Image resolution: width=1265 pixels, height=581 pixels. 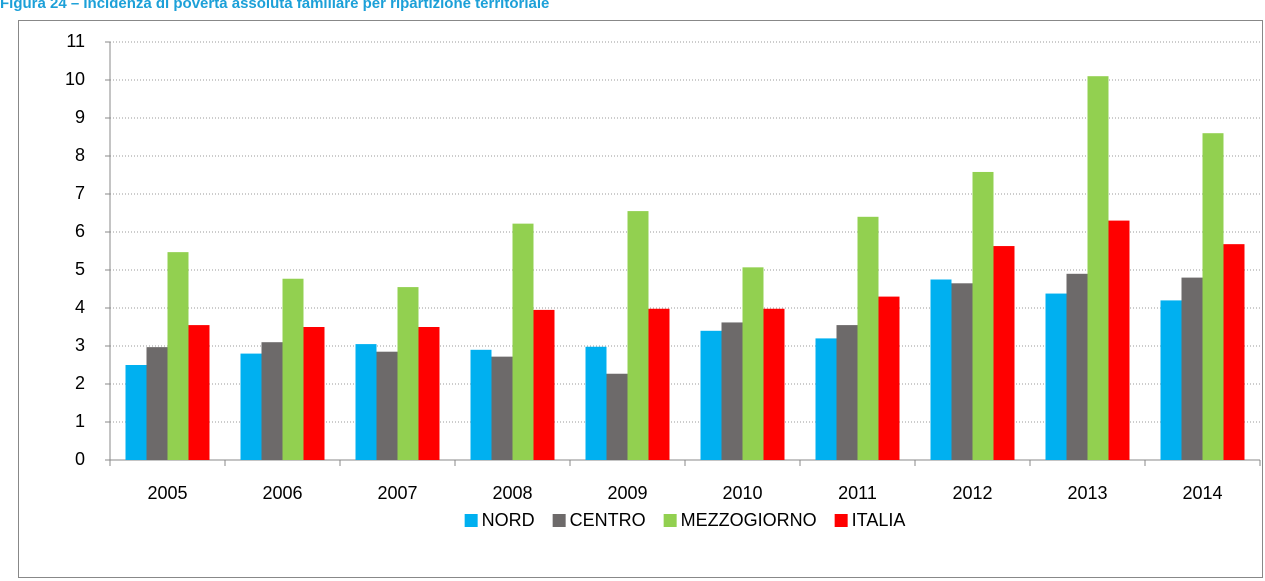 I want to click on y-tick-label: 3, so click(x=80, y=345).